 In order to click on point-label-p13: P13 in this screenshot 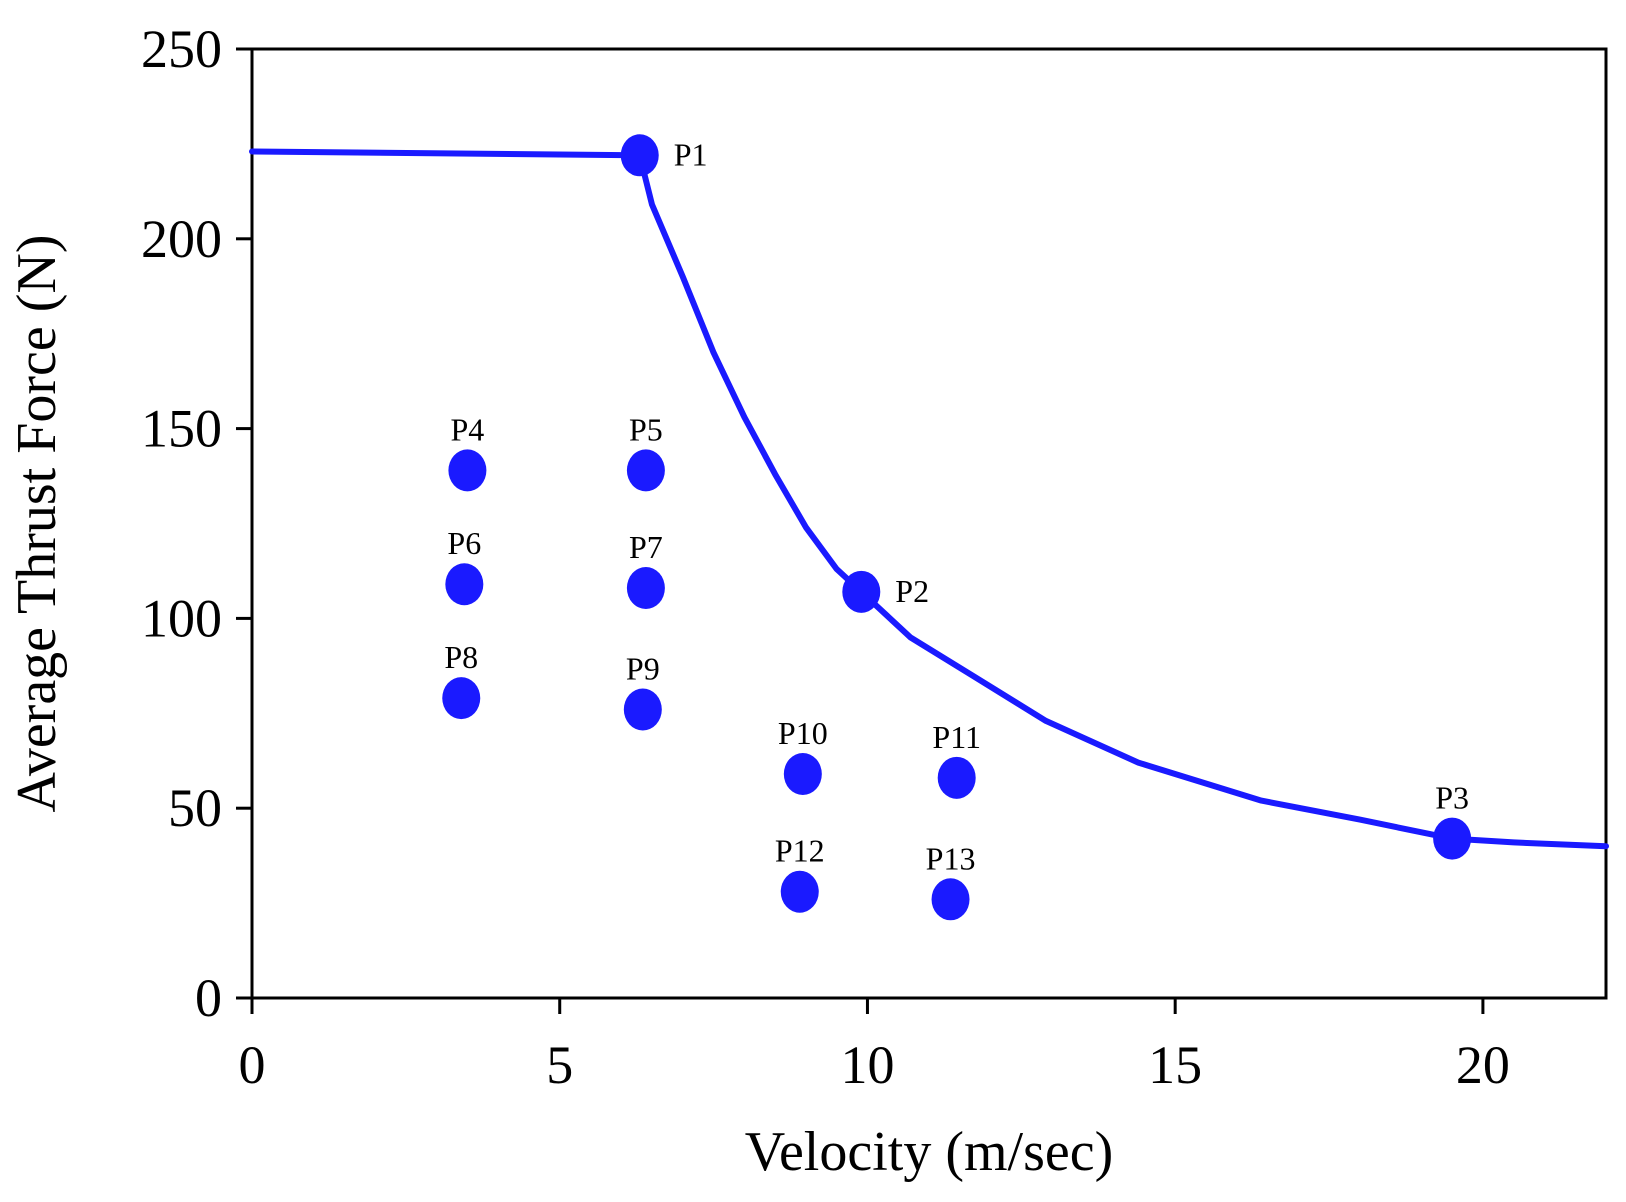, I will do `click(951, 858)`.